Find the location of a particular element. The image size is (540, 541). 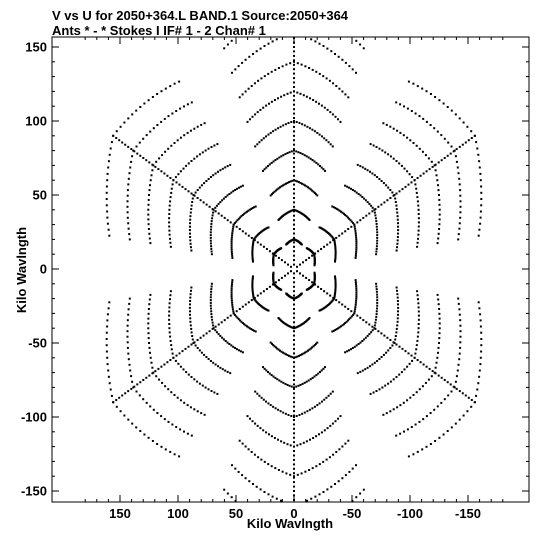

x-tick-label: -50 is located at coordinates (352, 513).